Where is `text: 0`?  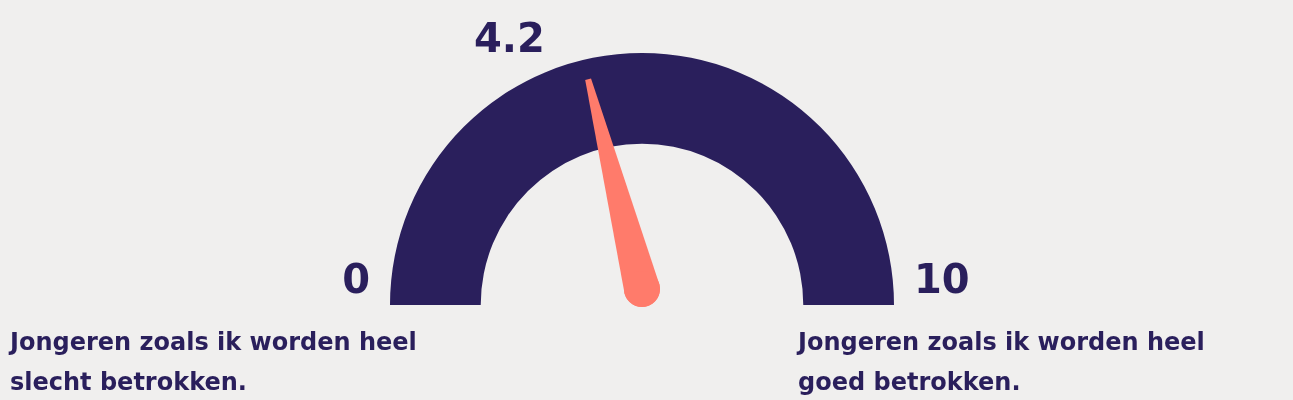
text: 0 is located at coordinates (356, 279).